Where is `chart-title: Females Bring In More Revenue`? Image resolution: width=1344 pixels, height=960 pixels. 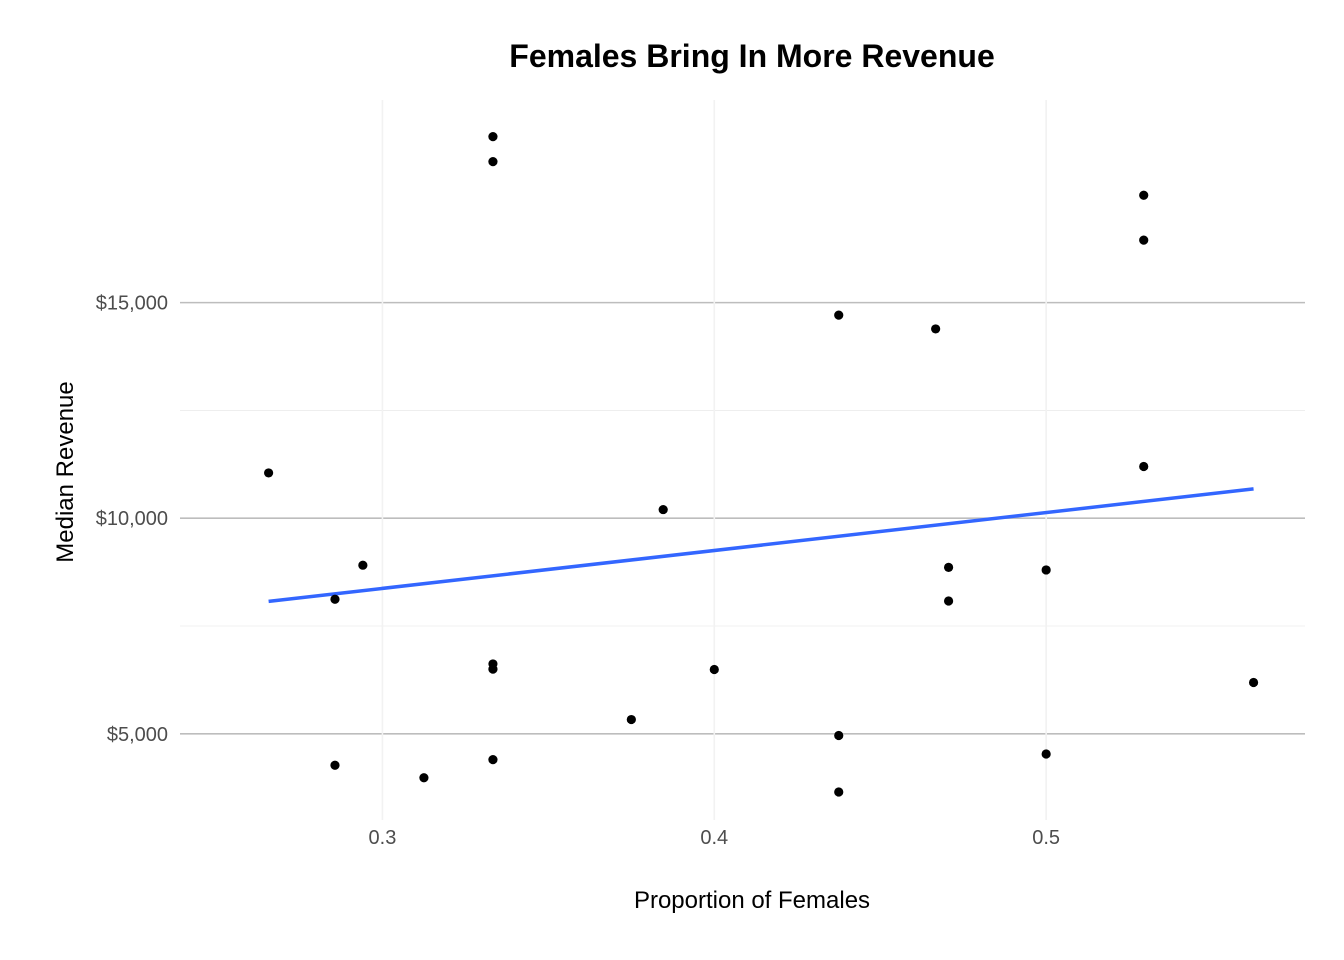 chart-title: Females Bring In More Revenue is located at coordinates (751, 56).